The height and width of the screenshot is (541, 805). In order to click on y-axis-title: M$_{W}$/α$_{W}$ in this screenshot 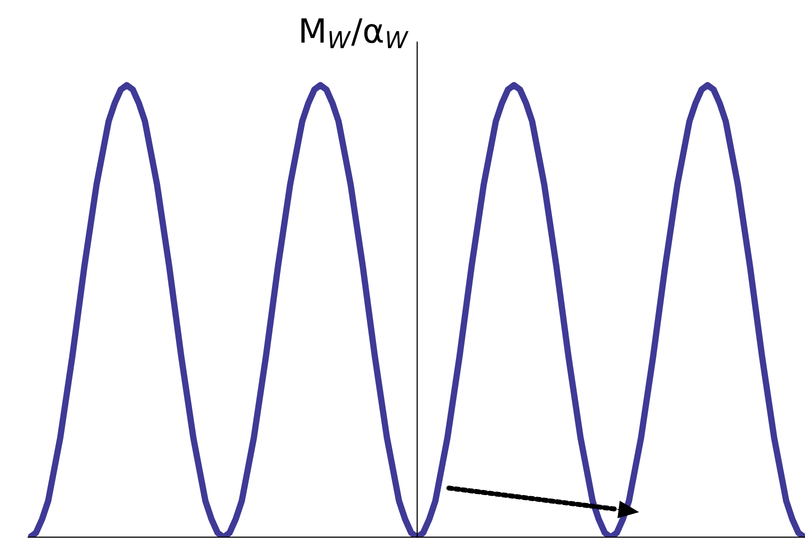, I will do `click(355, 33)`.